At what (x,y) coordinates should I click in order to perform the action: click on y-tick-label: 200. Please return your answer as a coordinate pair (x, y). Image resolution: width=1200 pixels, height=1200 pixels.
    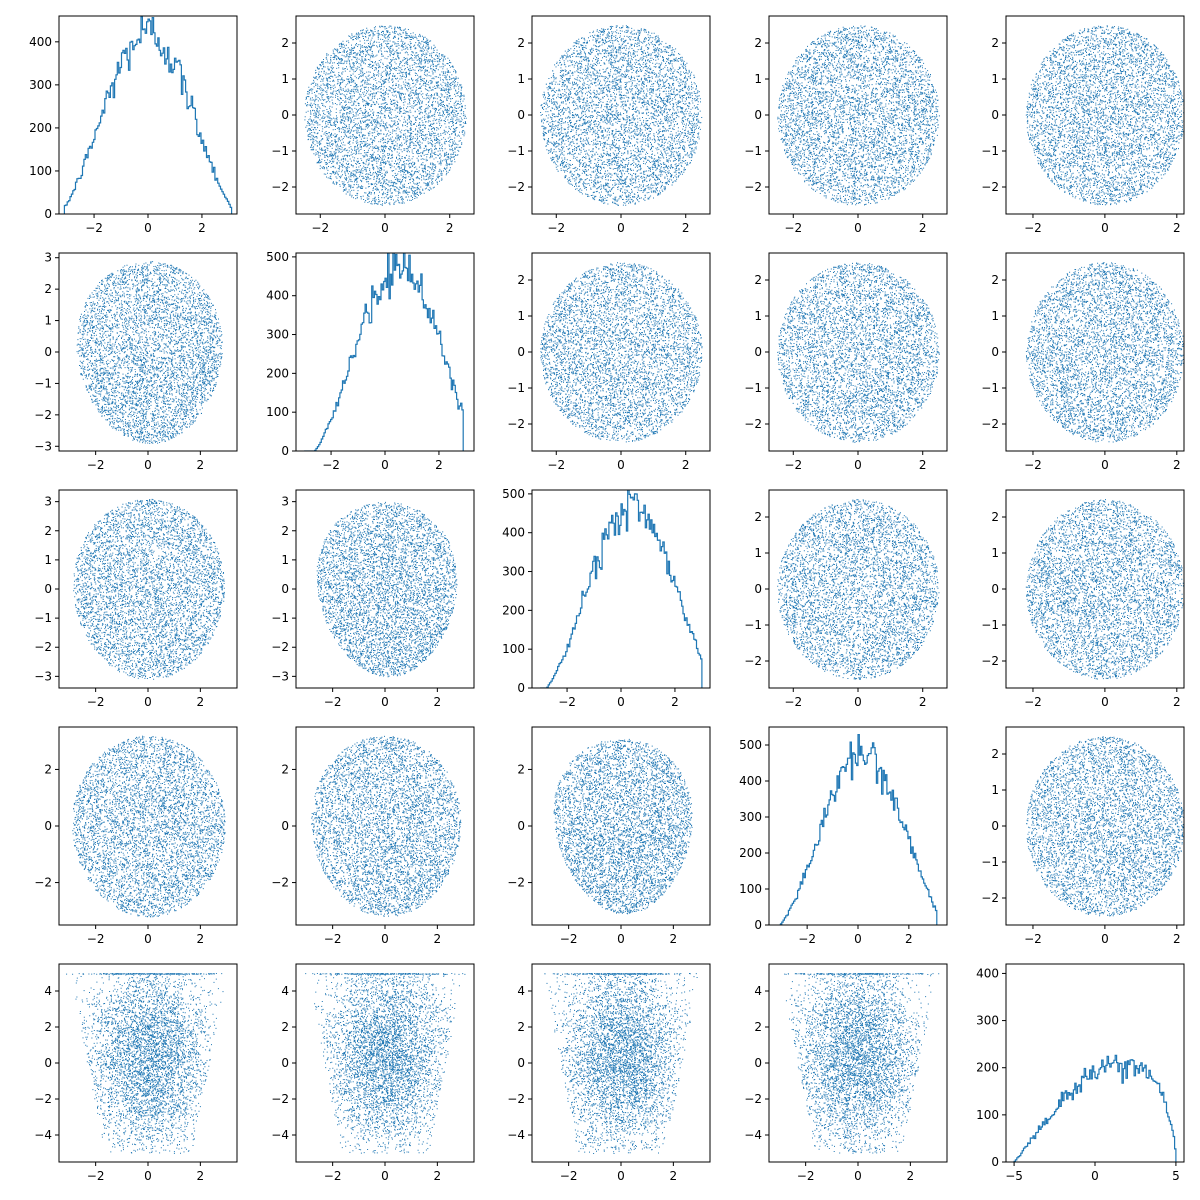
    Looking at the image, I should click on (750, 853).